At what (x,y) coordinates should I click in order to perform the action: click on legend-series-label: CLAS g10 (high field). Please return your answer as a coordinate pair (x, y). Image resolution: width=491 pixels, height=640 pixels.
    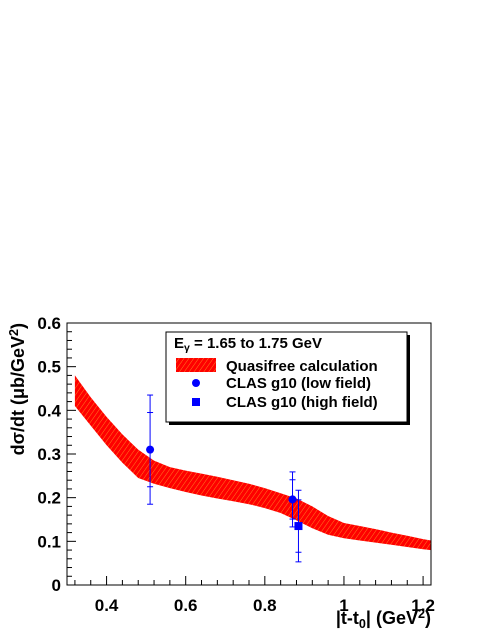
    Looking at the image, I should click on (302, 402).